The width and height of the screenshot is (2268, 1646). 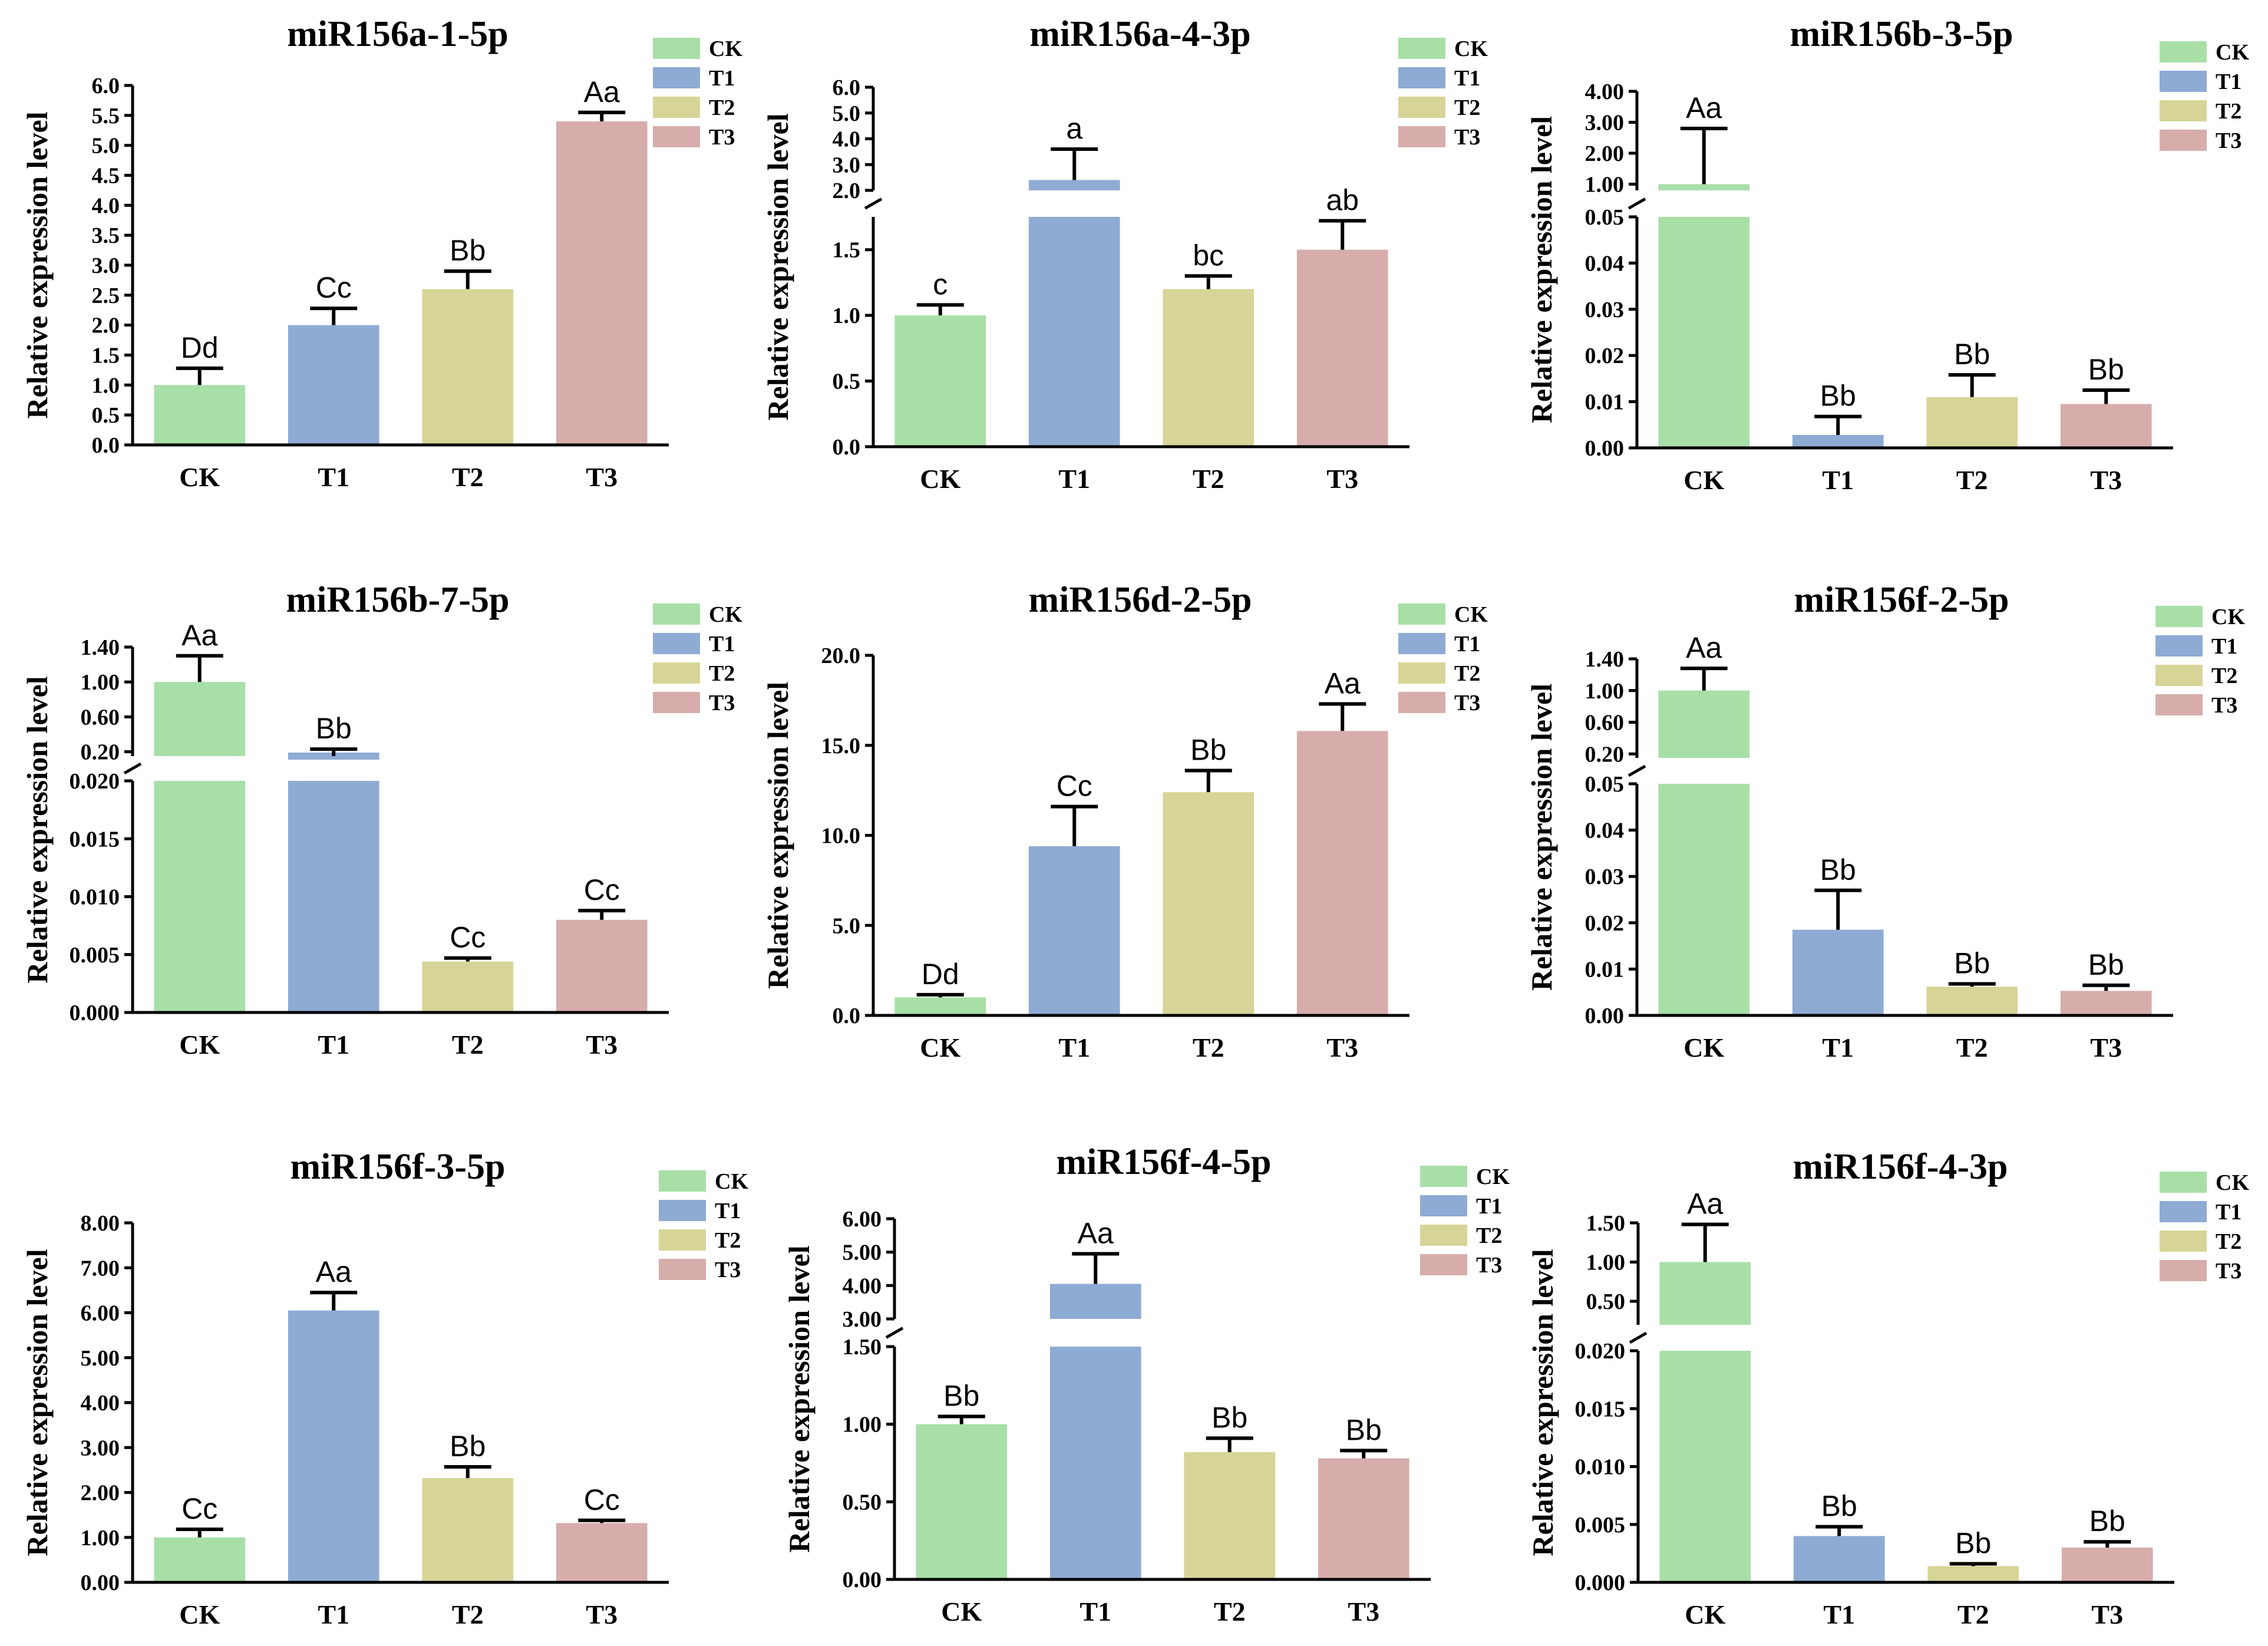 What do you see at coordinates (841, 656) in the screenshot?
I see `y-tick-label: 20.0` at bounding box center [841, 656].